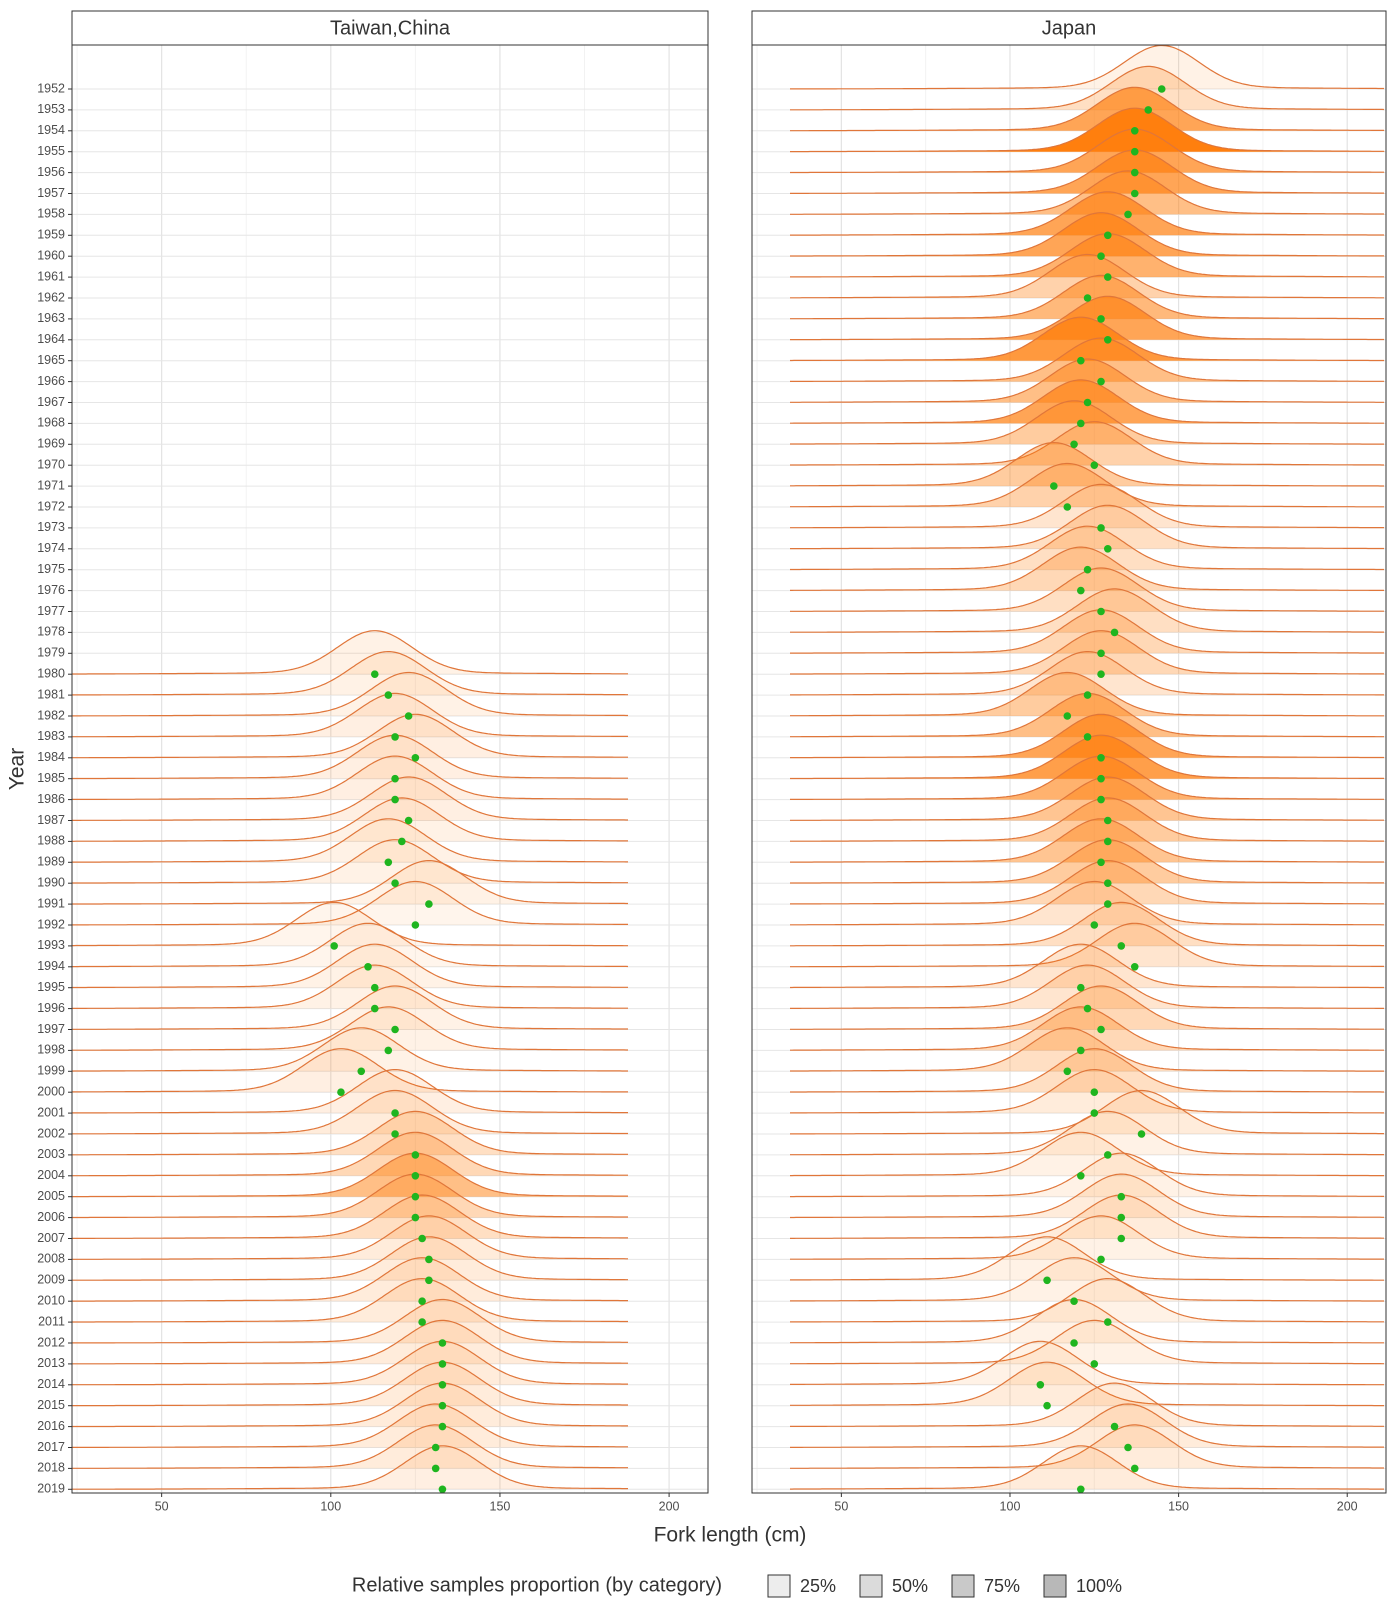 The width and height of the screenshot is (1395, 1602). I want to click on y-tick-label: 1971, so click(51, 485).